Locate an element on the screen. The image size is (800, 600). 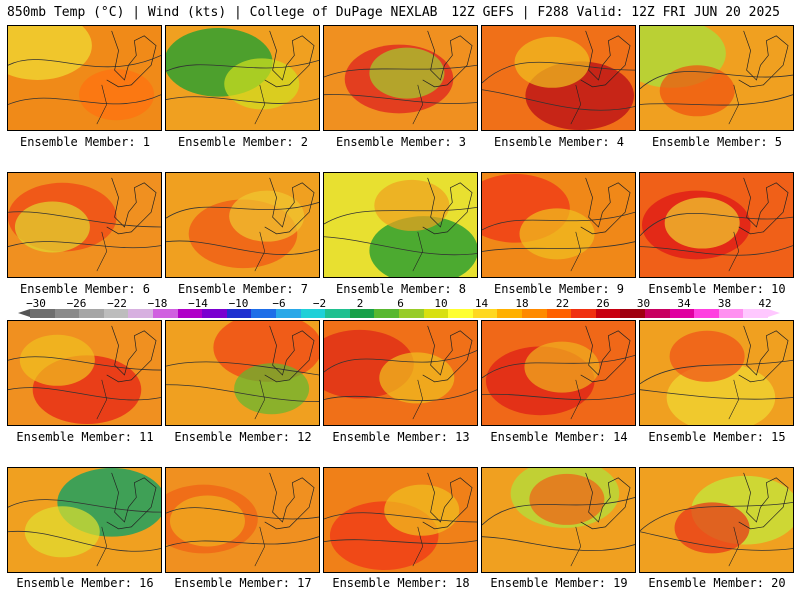
colorbar-tick-label: −14 is located at coordinates (198, 303).